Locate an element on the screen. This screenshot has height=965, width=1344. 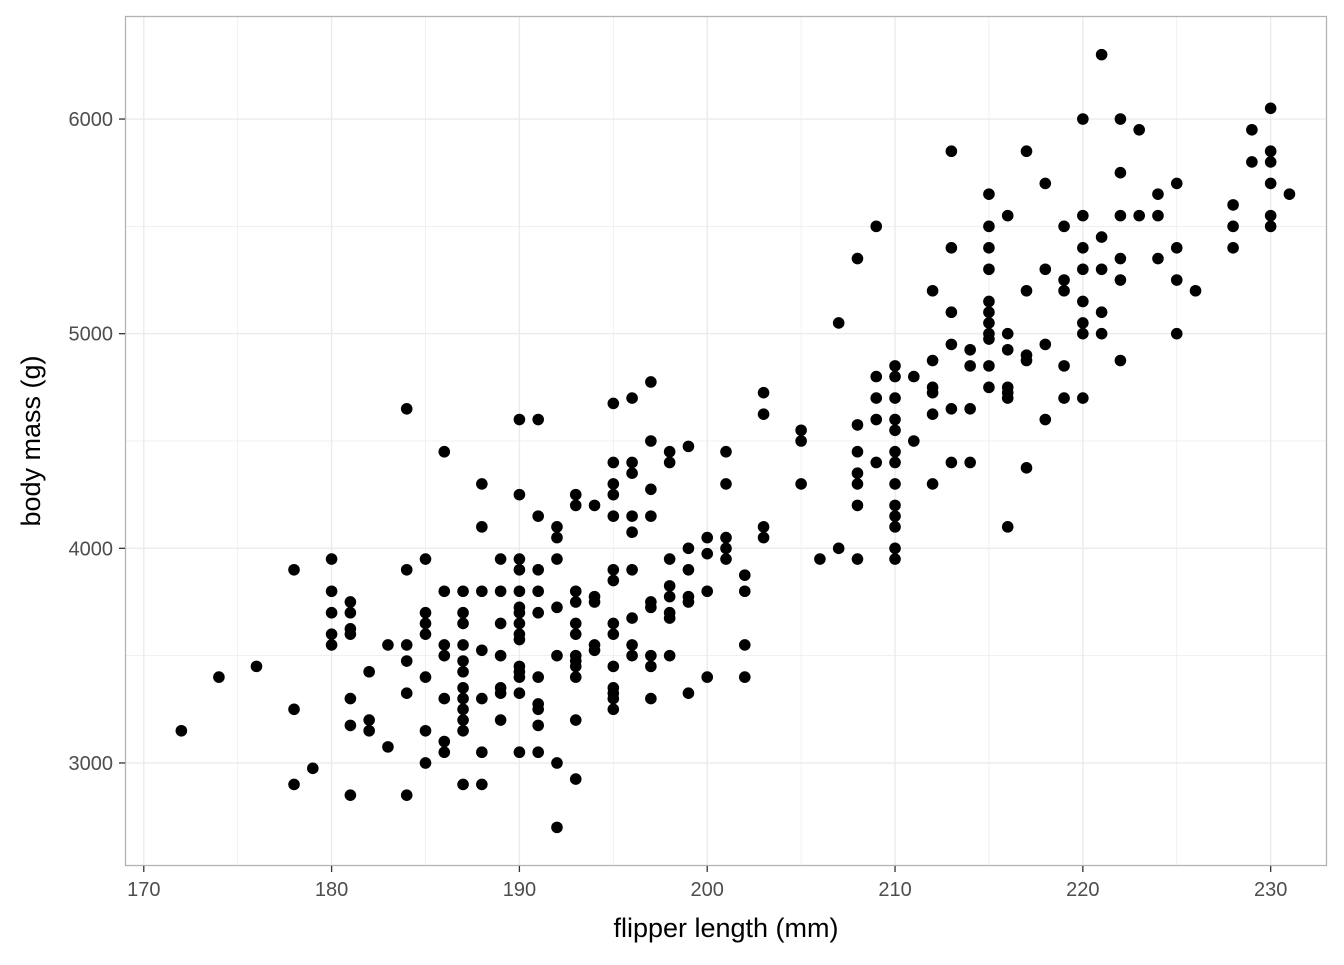
x-tick-label: 200 is located at coordinates (707, 890).